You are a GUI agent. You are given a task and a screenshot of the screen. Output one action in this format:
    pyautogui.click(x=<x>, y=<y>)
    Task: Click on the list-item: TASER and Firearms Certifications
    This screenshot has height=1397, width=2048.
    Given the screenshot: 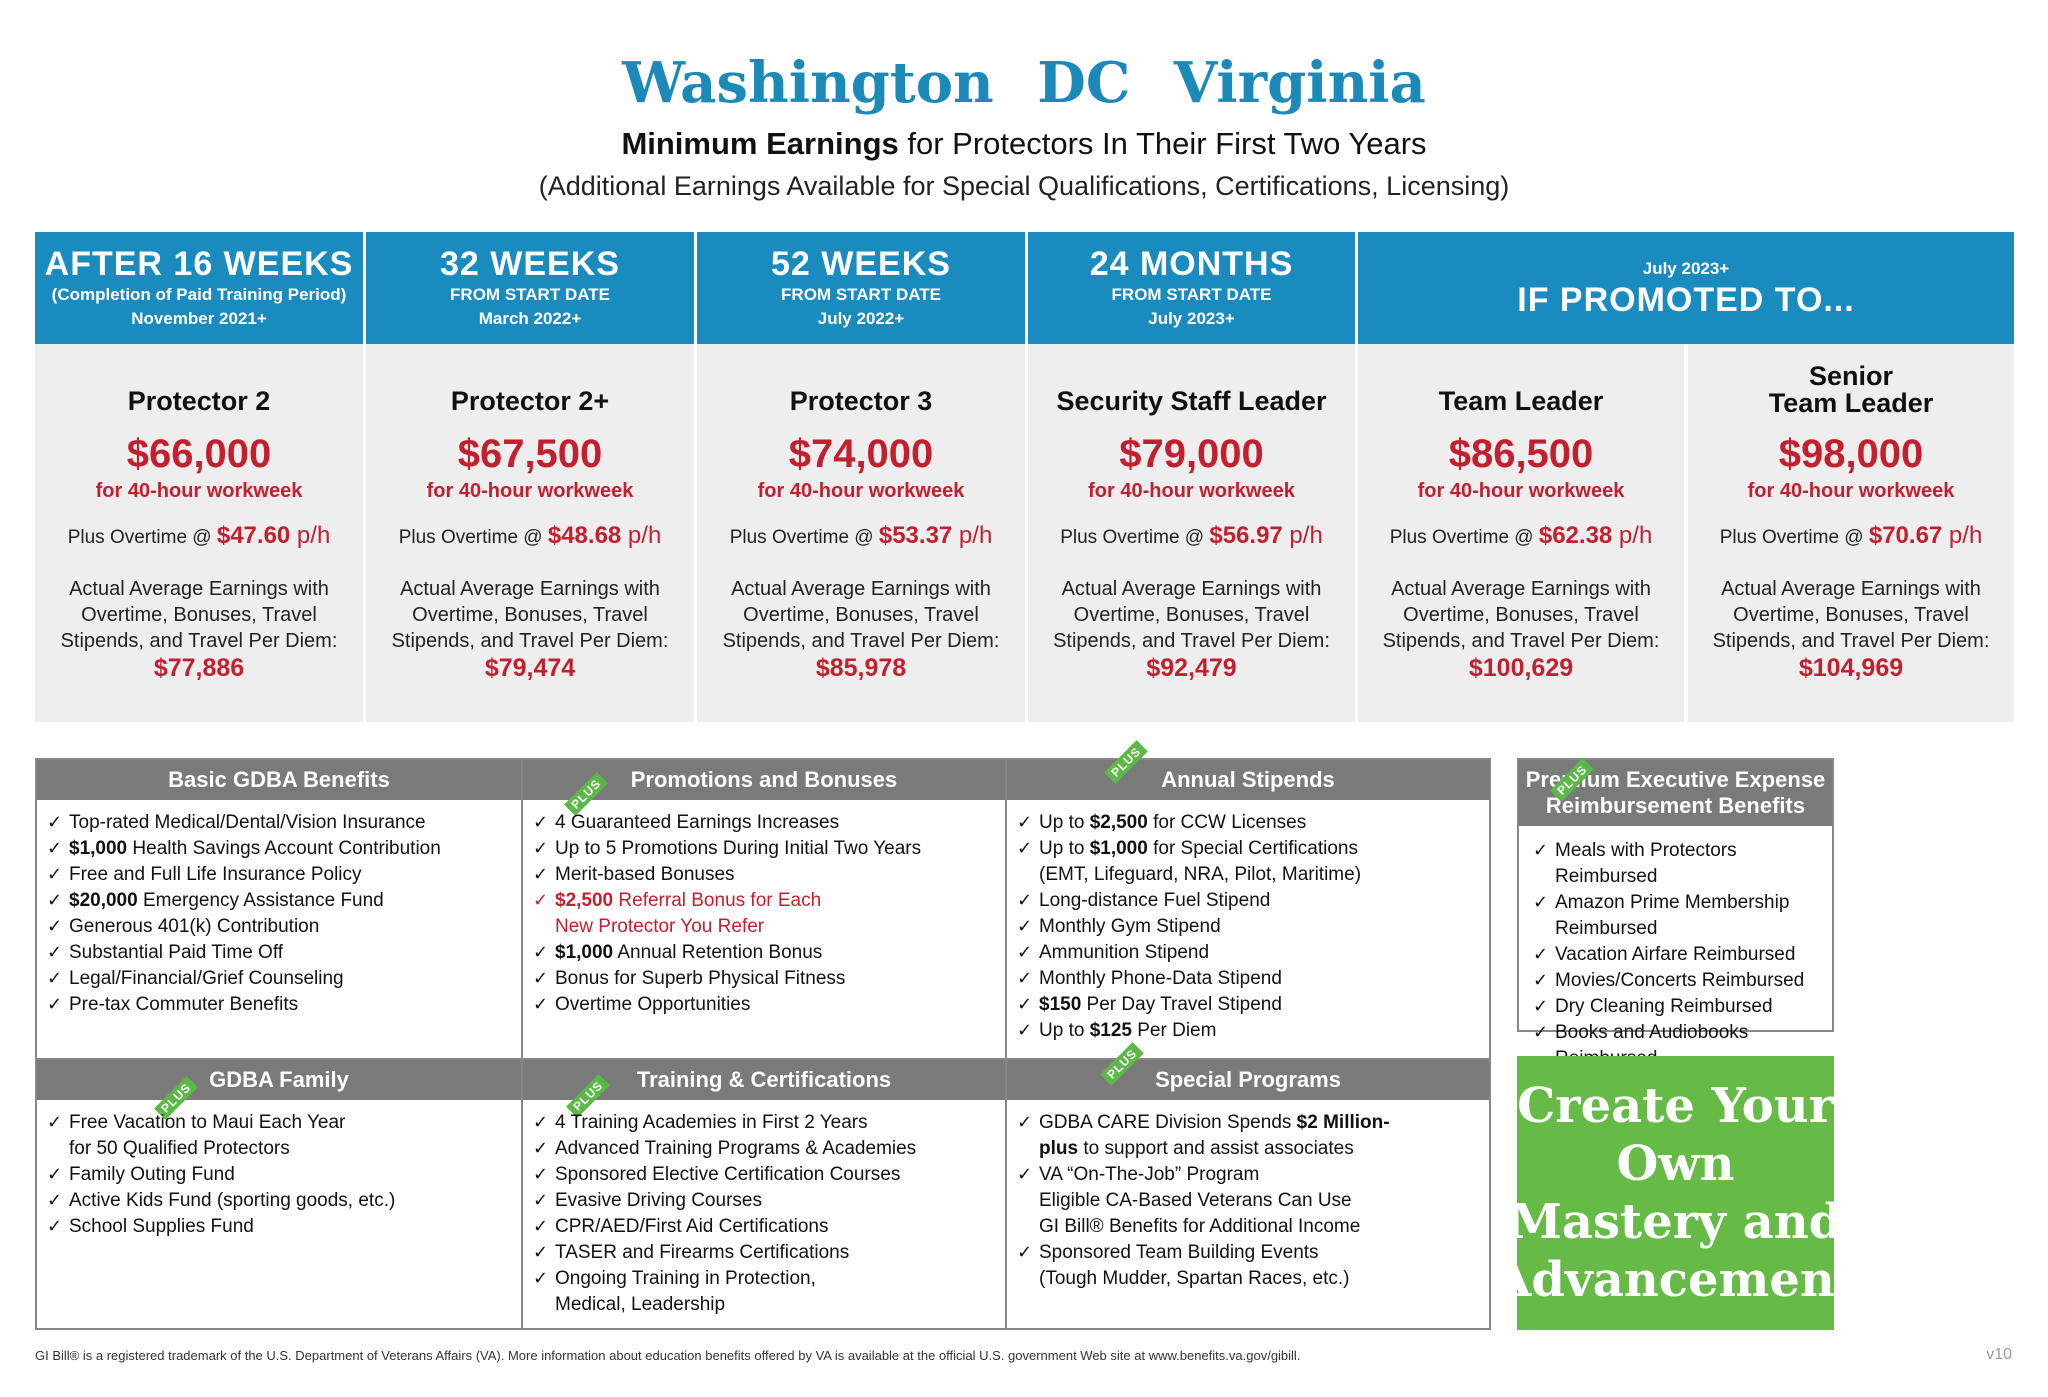 What is the action you would take?
    pyautogui.click(x=766, y=1253)
    